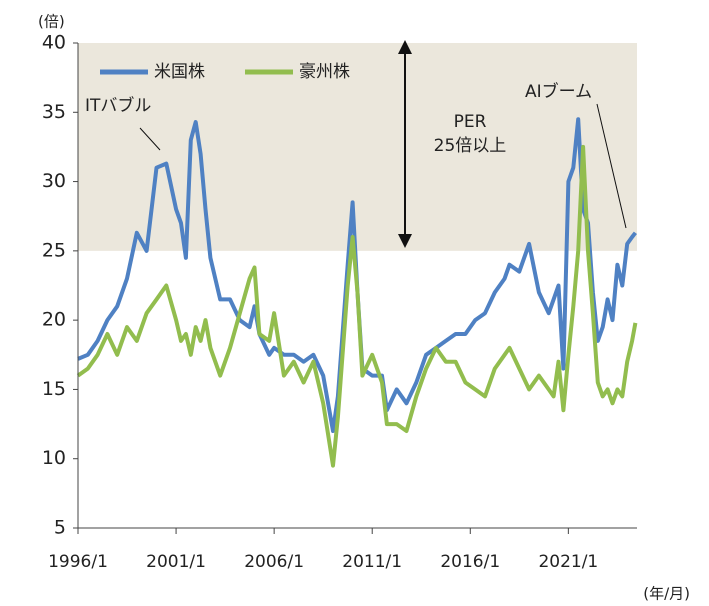 This screenshot has height=606, width=709. Describe the element at coordinates (176, 562) in the screenshot. I see `x-tick-label: 2001/1` at that location.